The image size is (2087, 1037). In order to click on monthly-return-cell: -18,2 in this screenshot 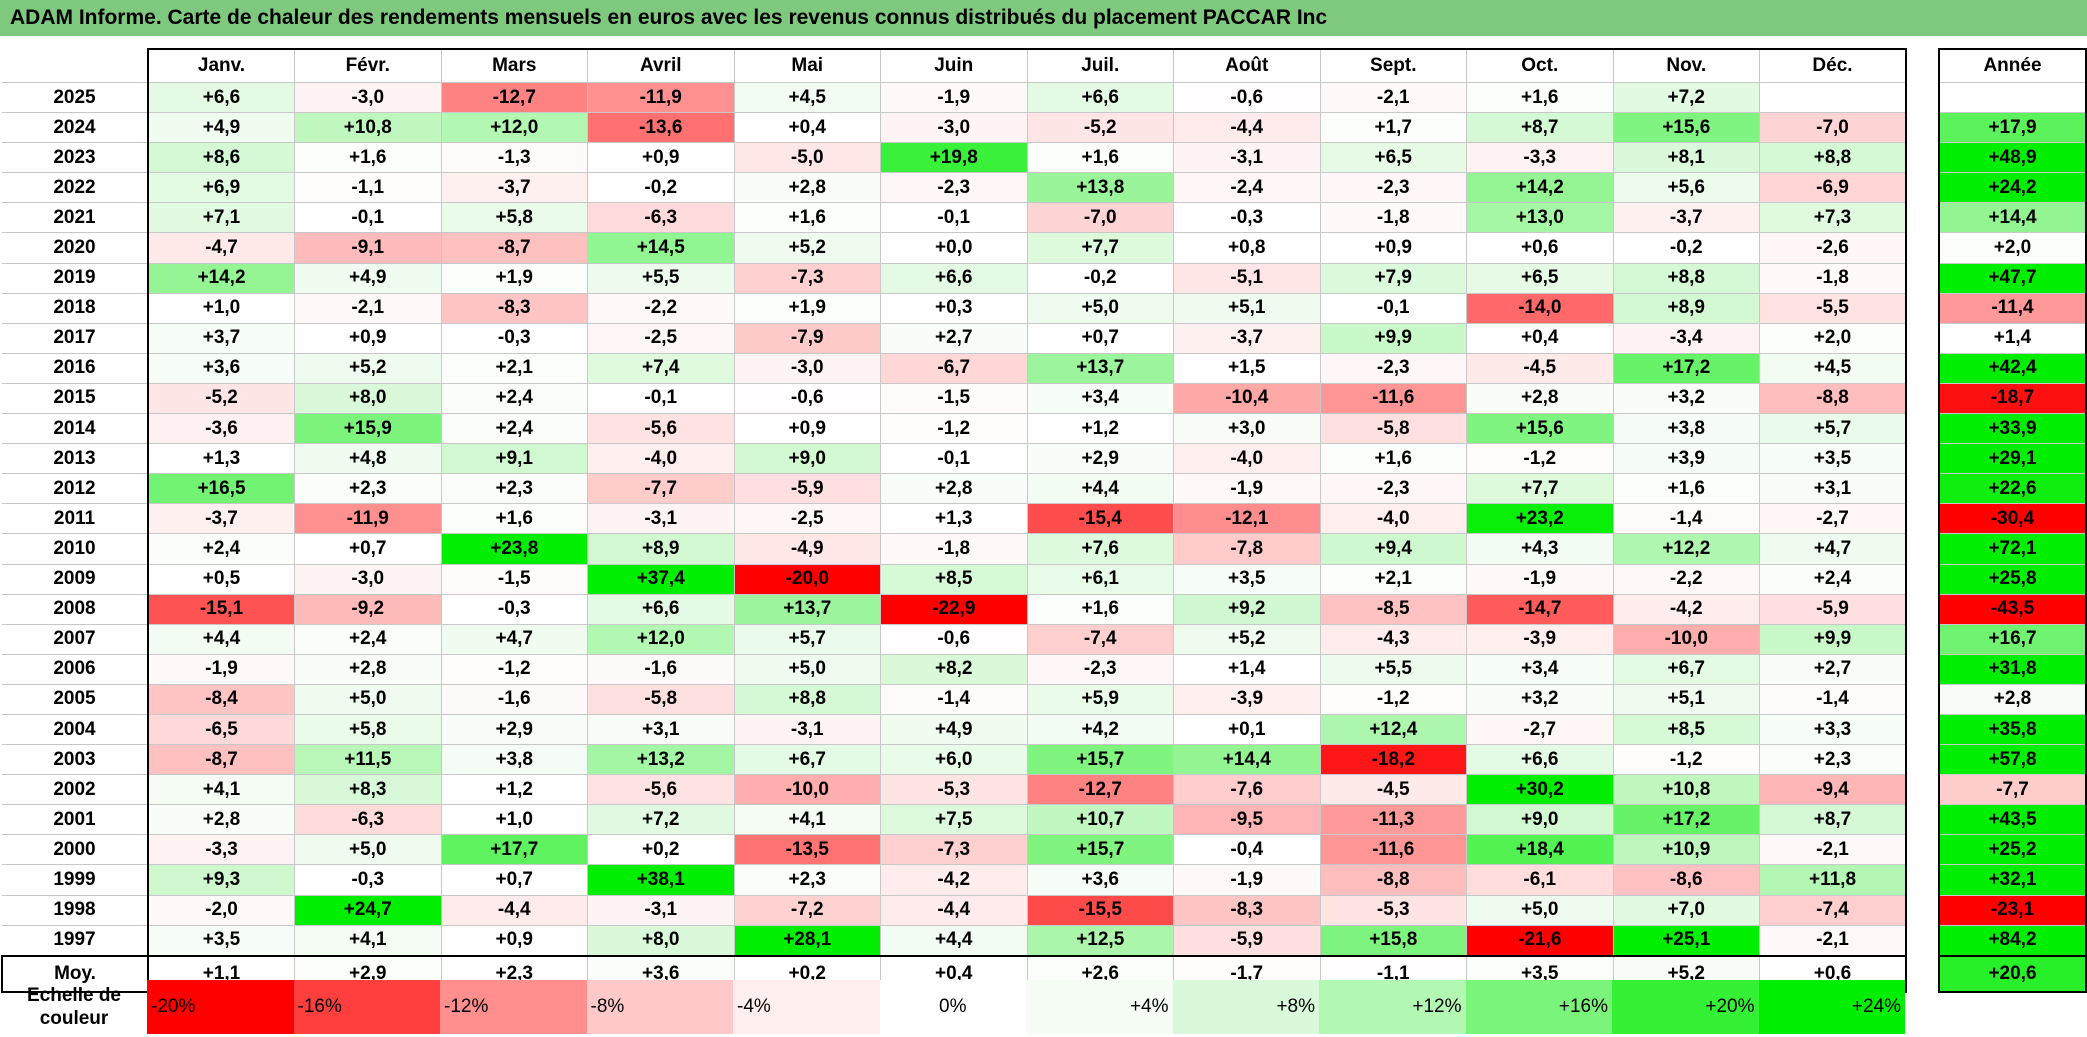, I will do `click(1393, 760)`.